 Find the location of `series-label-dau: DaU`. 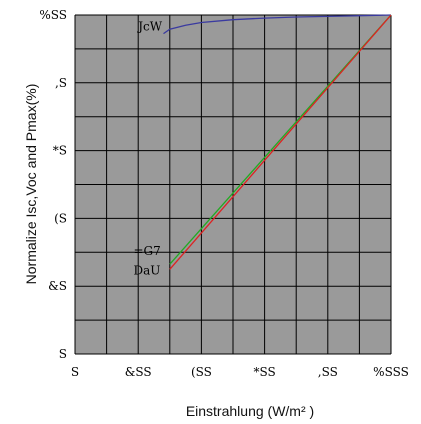

series-label-dau: DaU is located at coordinates (146, 271).